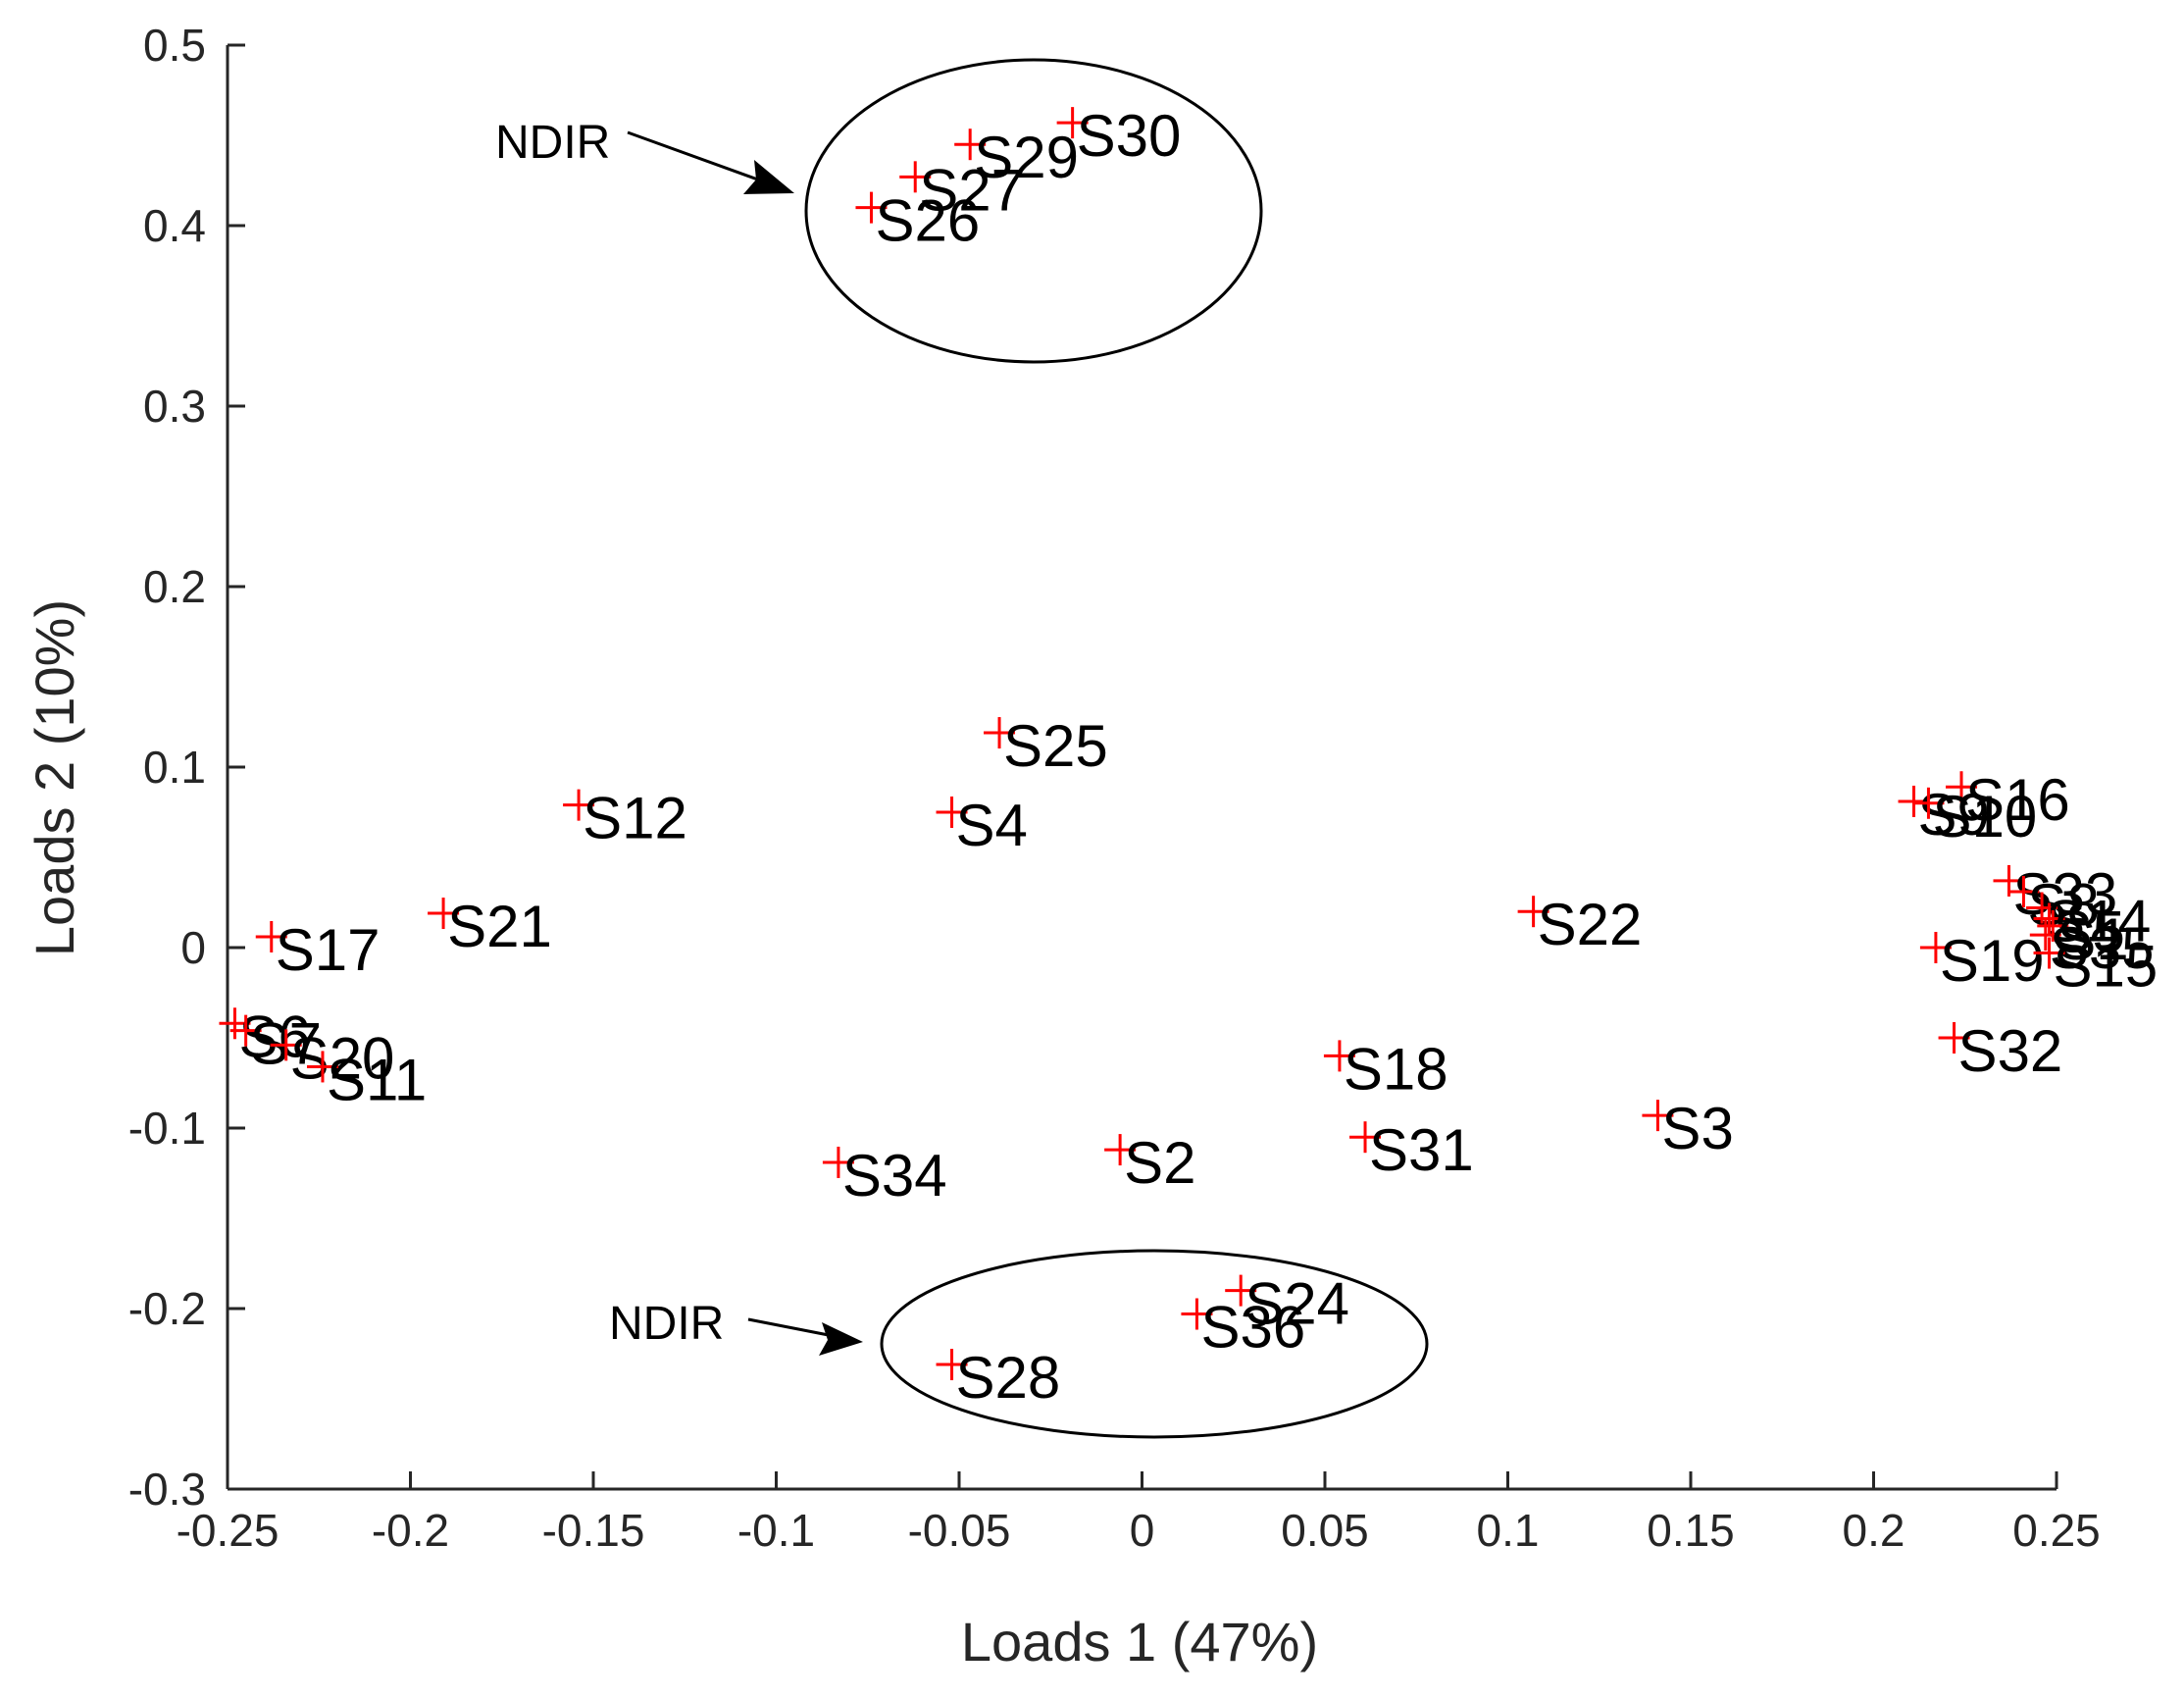 Image resolution: width=2184 pixels, height=1698 pixels. I want to click on point-s17: S17, so click(318, 950).